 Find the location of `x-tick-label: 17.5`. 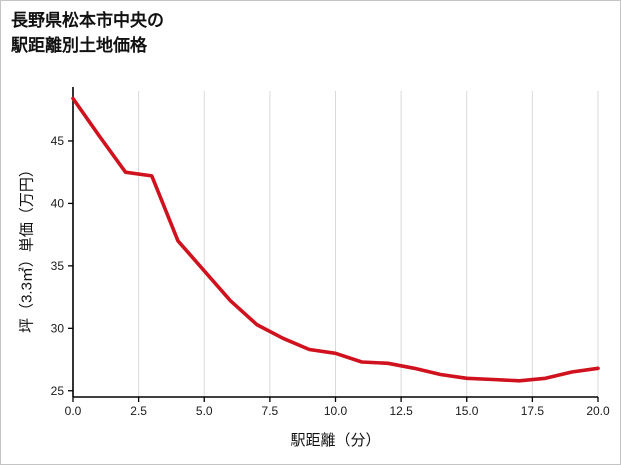

x-tick-label: 17.5 is located at coordinates (533, 411).